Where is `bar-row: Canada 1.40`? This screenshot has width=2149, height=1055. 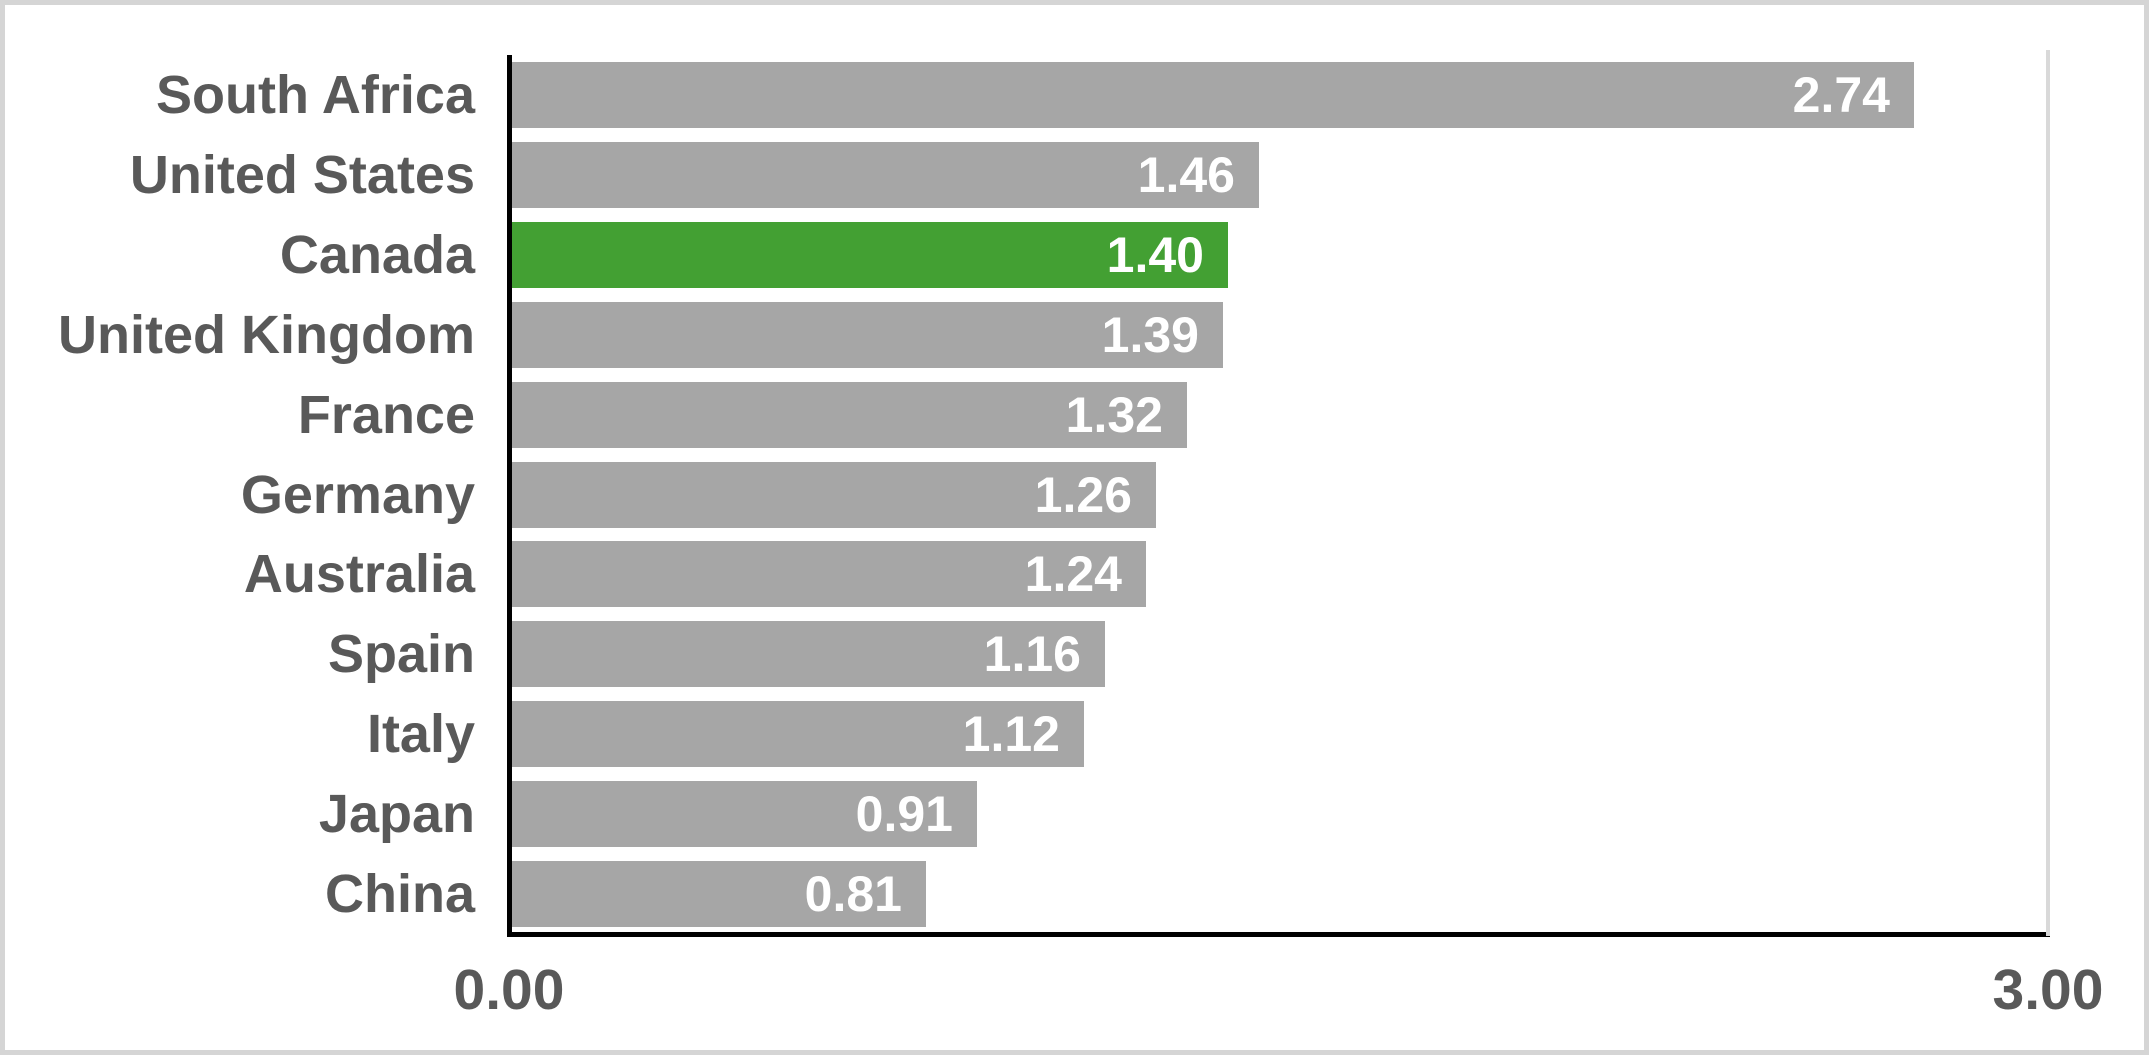 bar-row: Canada 1.40 is located at coordinates (1074, 255).